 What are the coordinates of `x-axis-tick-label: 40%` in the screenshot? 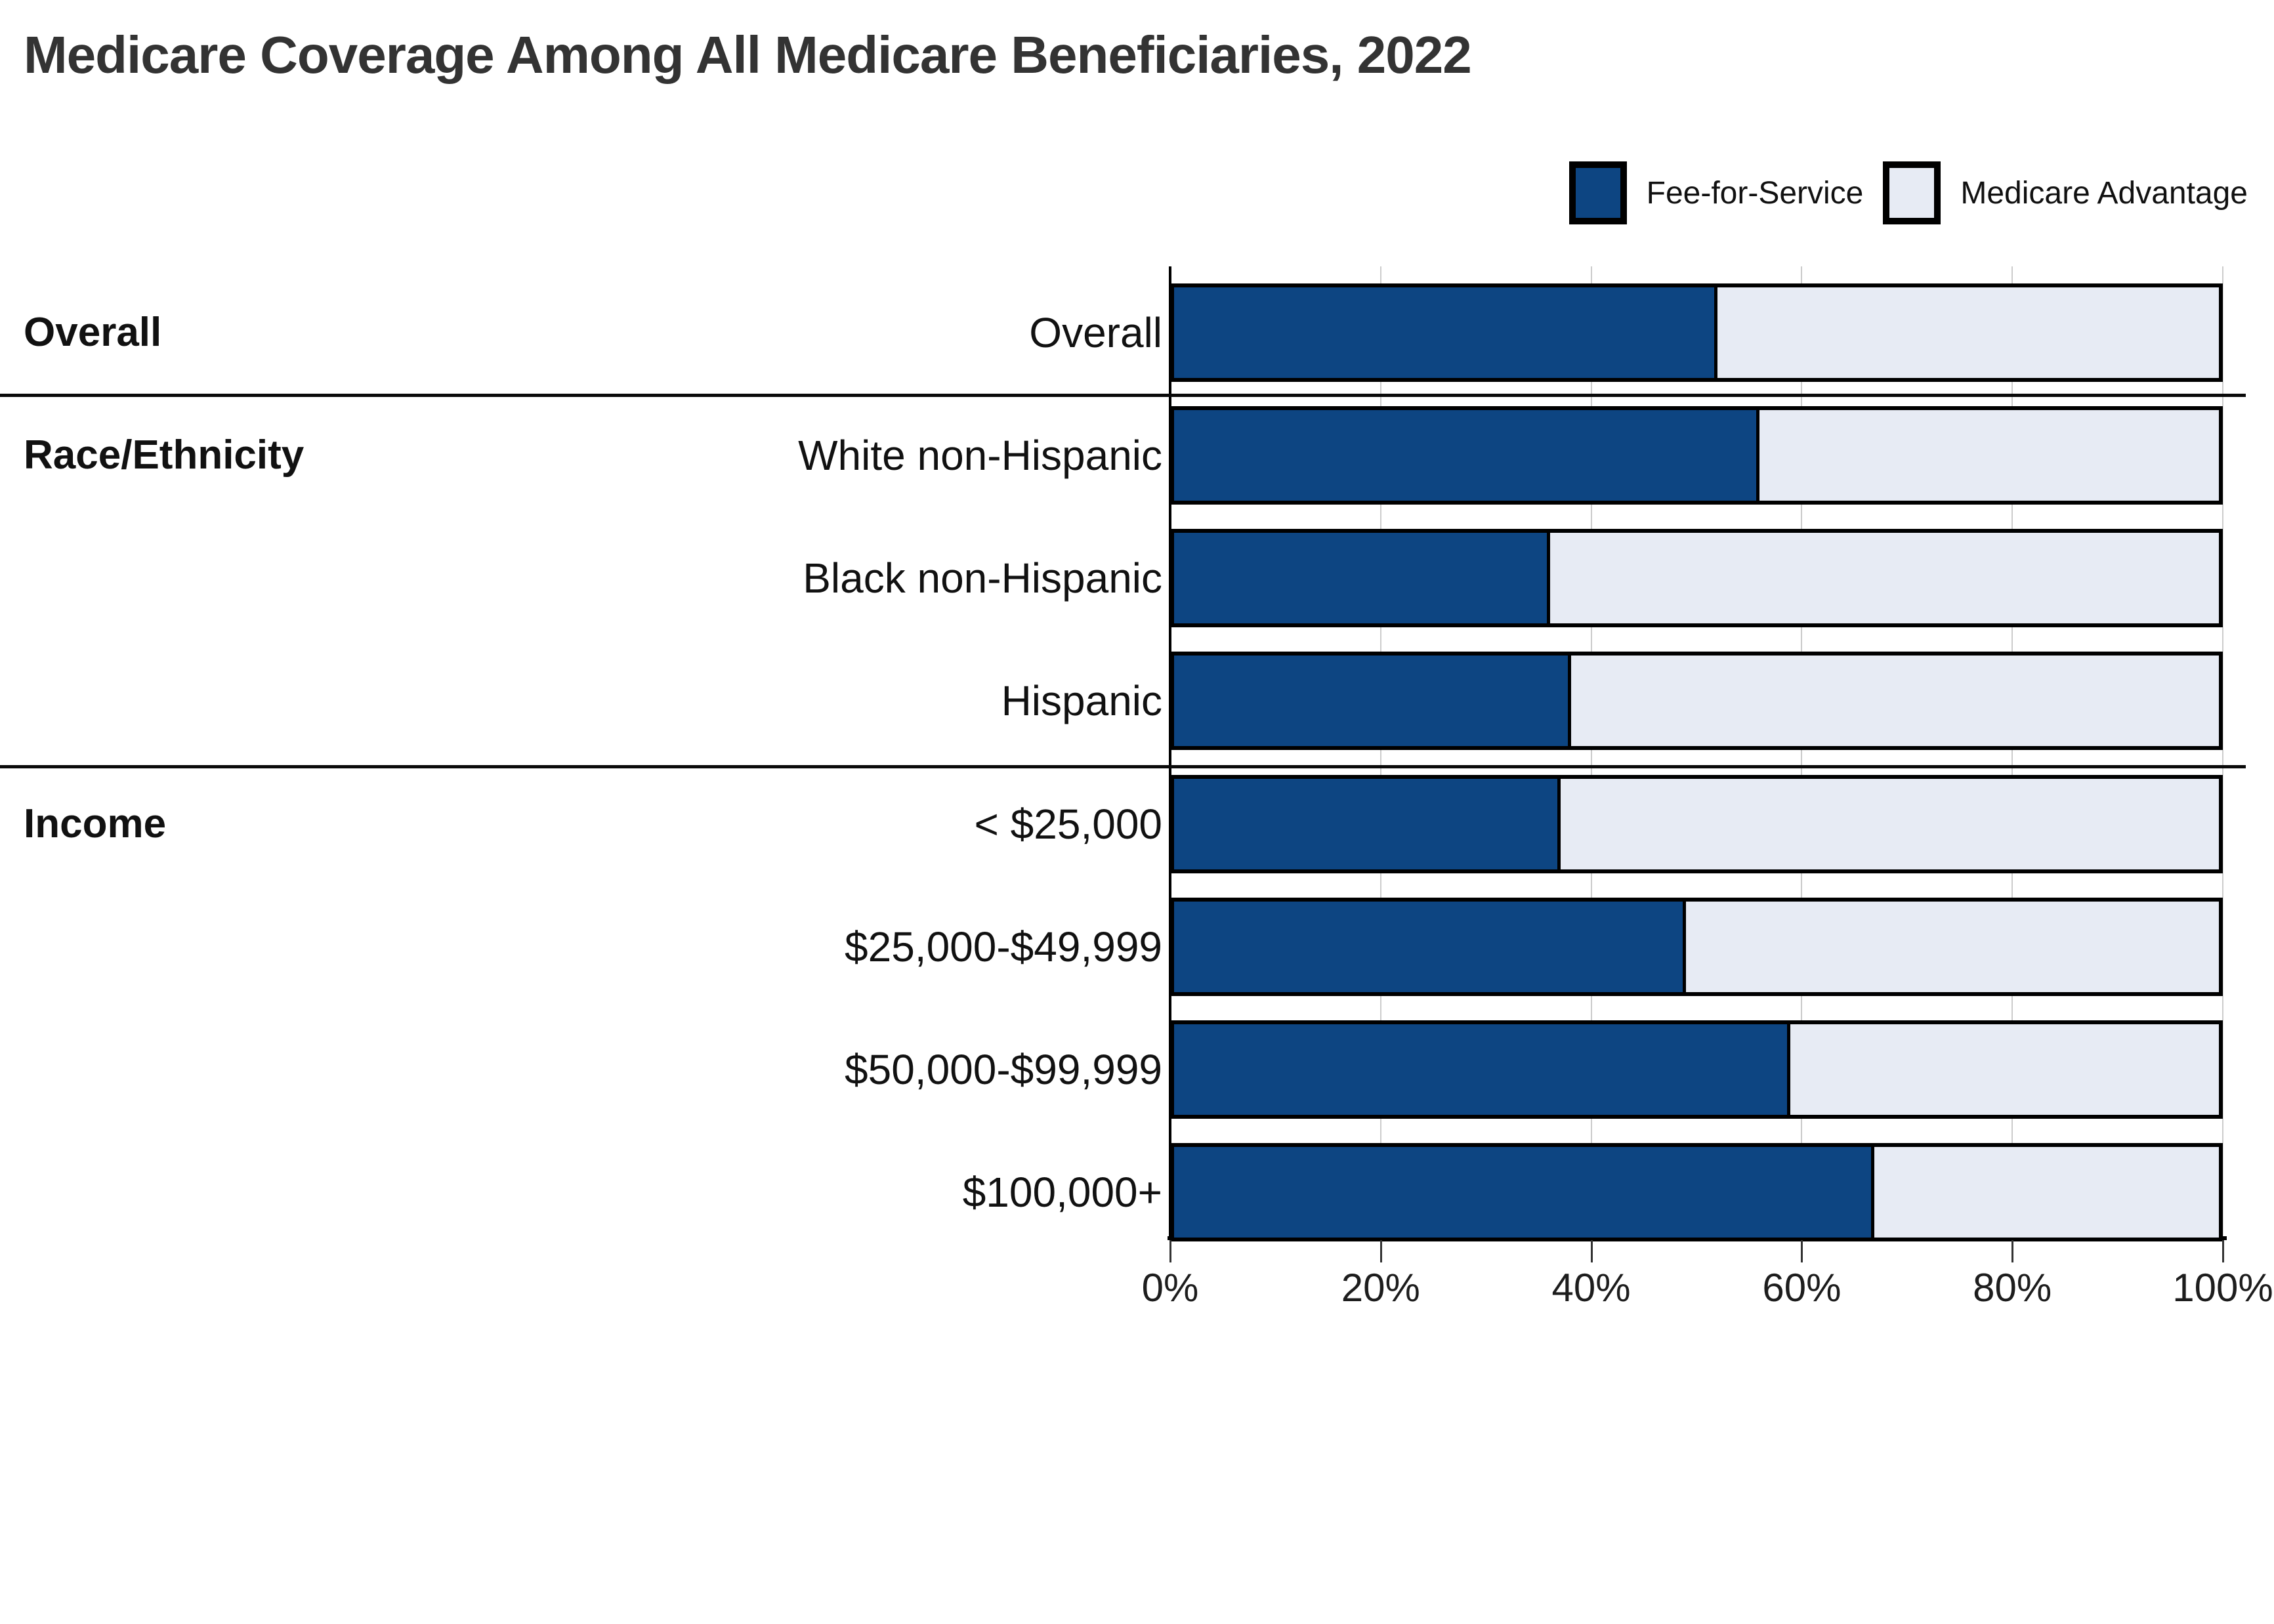 It's located at (1591, 1288).